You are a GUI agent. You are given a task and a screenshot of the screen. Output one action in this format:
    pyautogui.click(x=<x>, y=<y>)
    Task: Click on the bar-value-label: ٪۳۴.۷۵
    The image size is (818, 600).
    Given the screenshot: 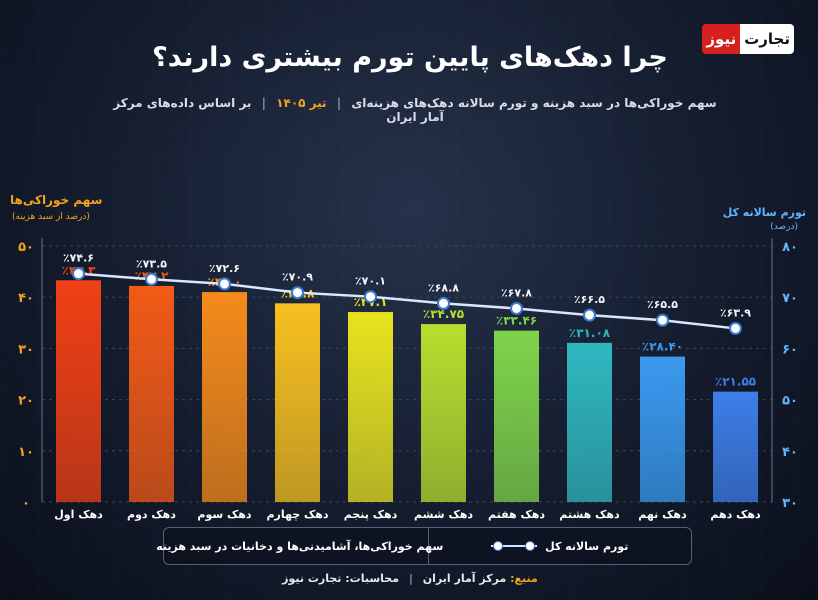 What is the action you would take?
    pyautogui.click(x=443, y=314)
    